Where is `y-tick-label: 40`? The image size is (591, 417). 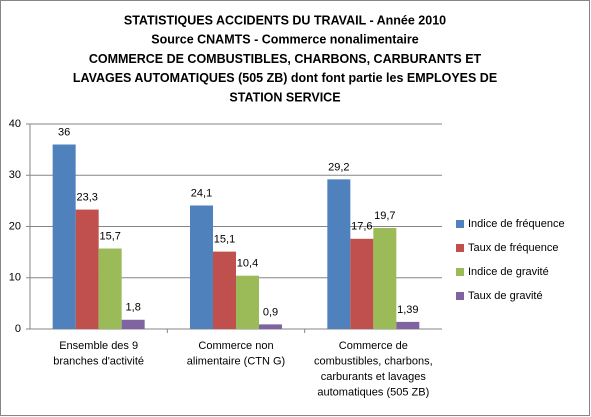 y-tick-label: 40 is located at coordinates (15, 124).